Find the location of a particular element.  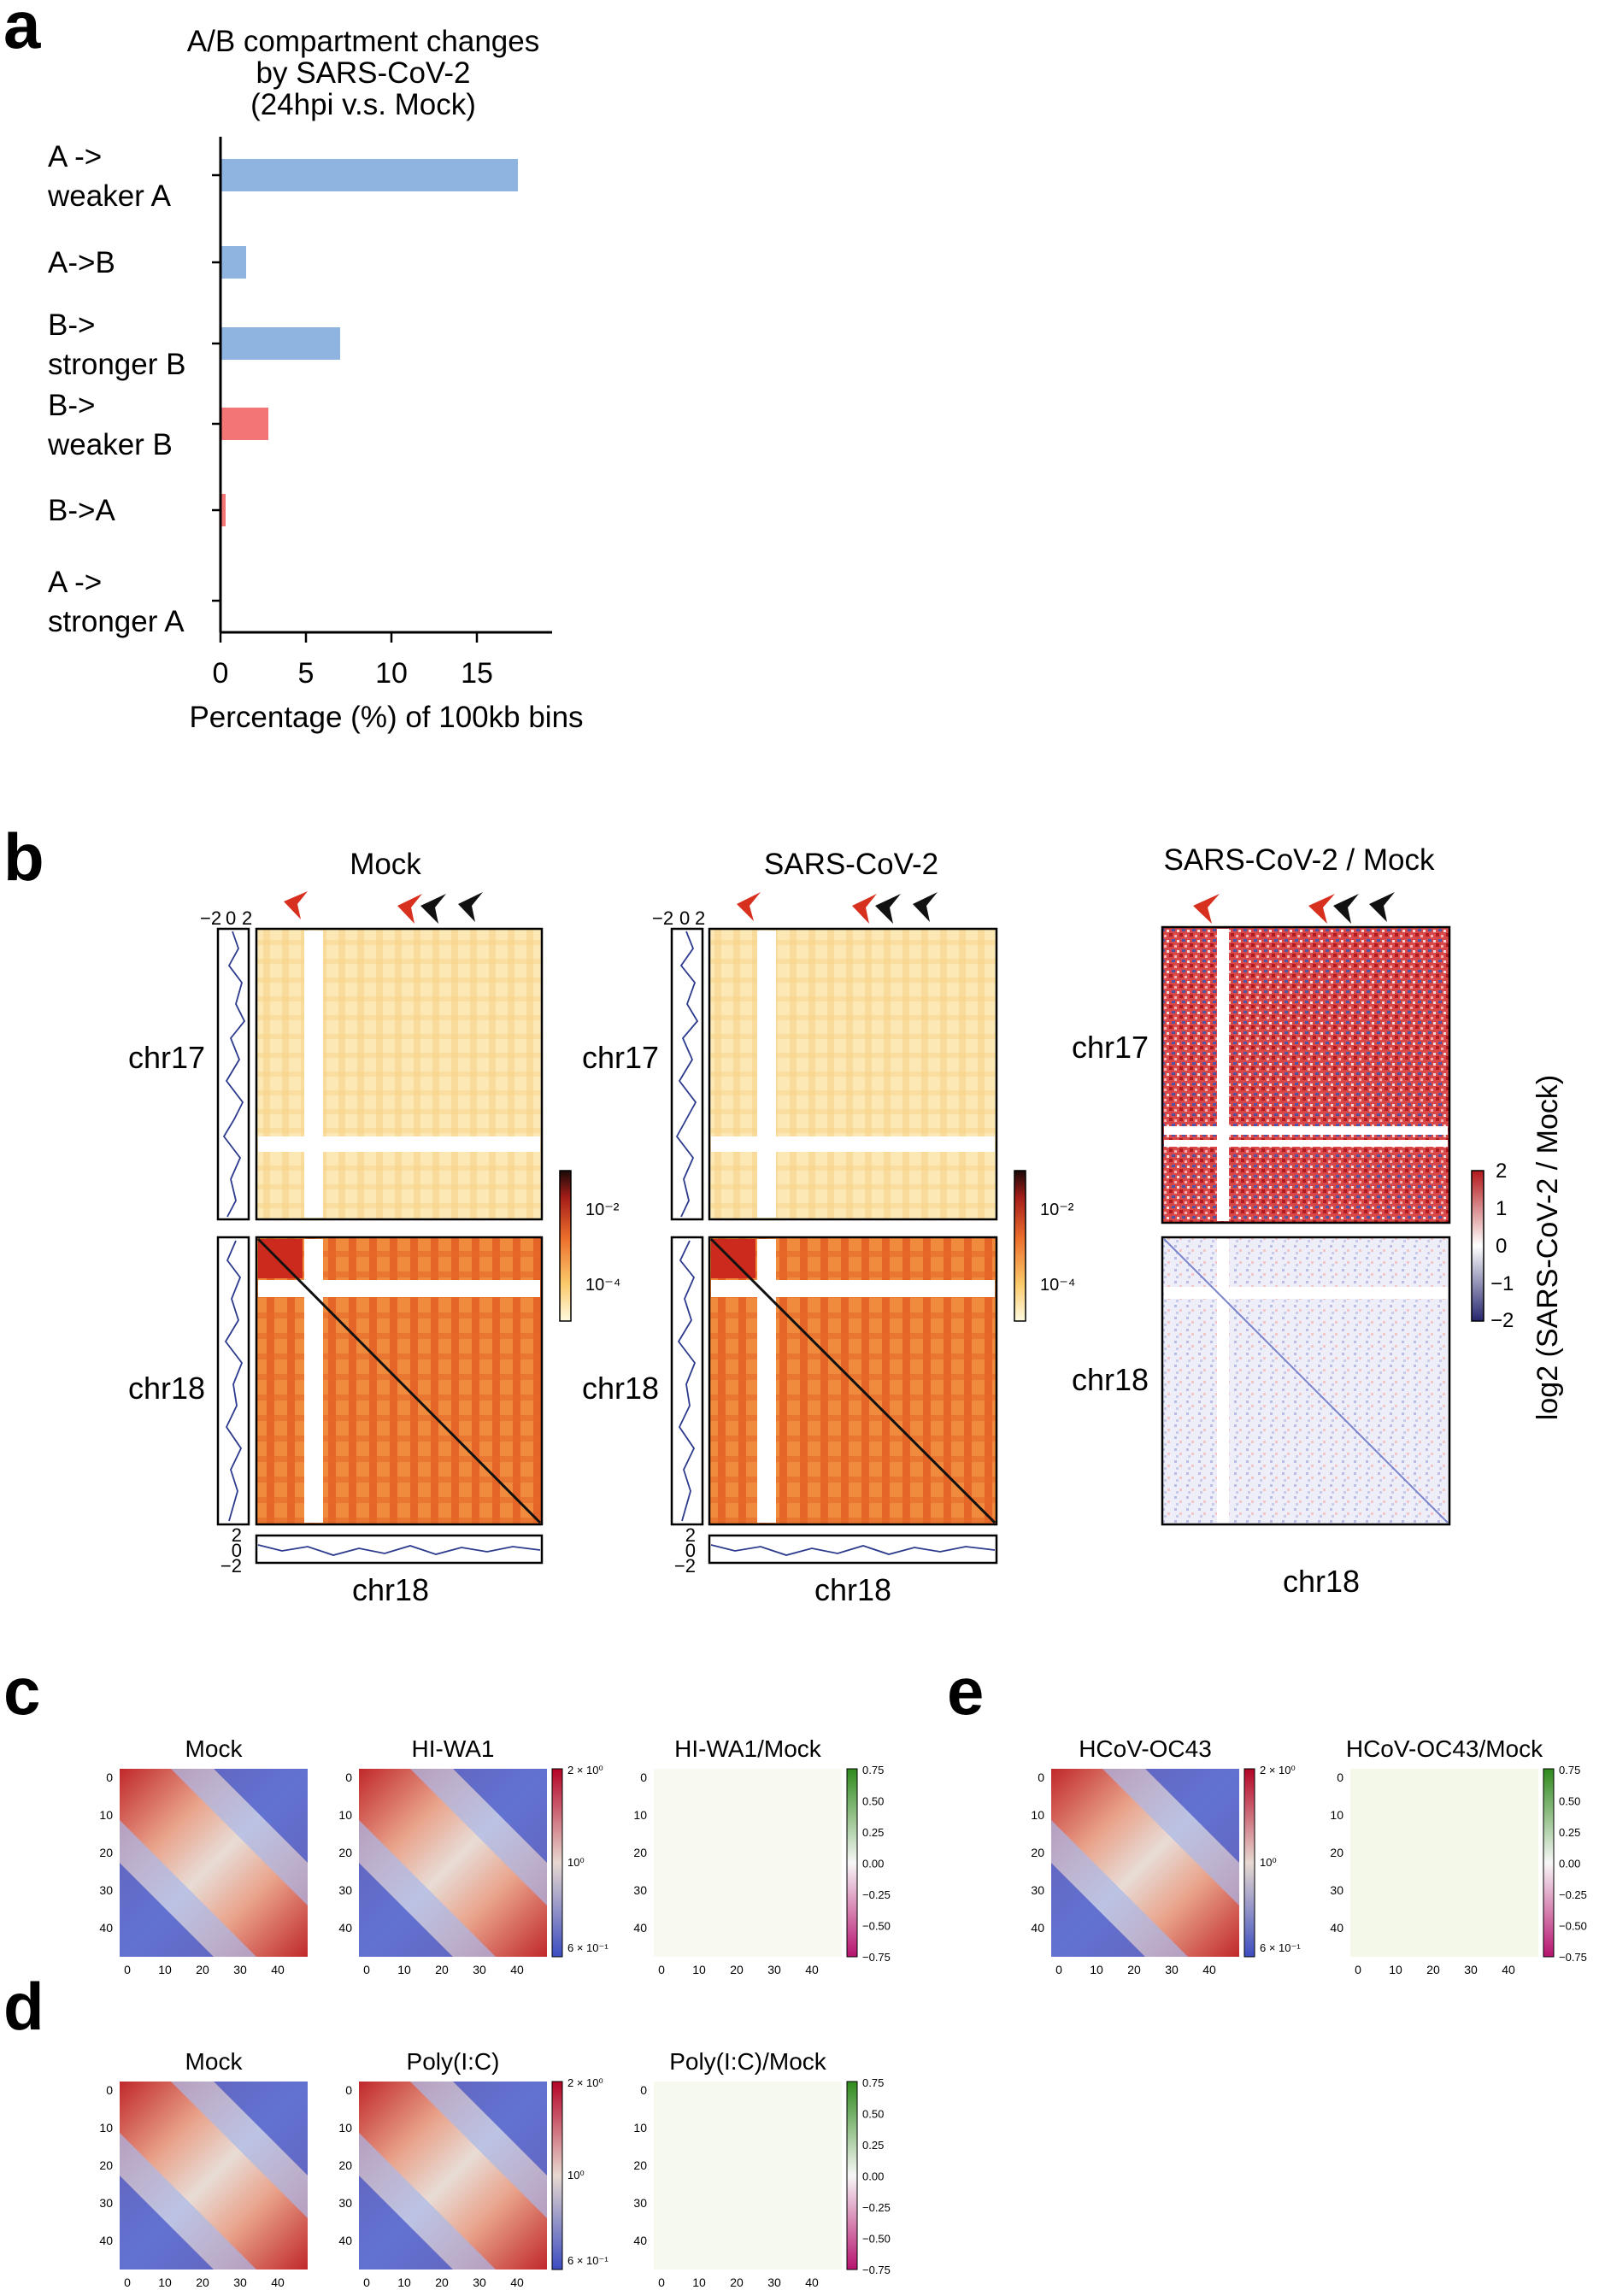

track-ticks-mock: −2 0 2 is located at coordinates (226, 918).